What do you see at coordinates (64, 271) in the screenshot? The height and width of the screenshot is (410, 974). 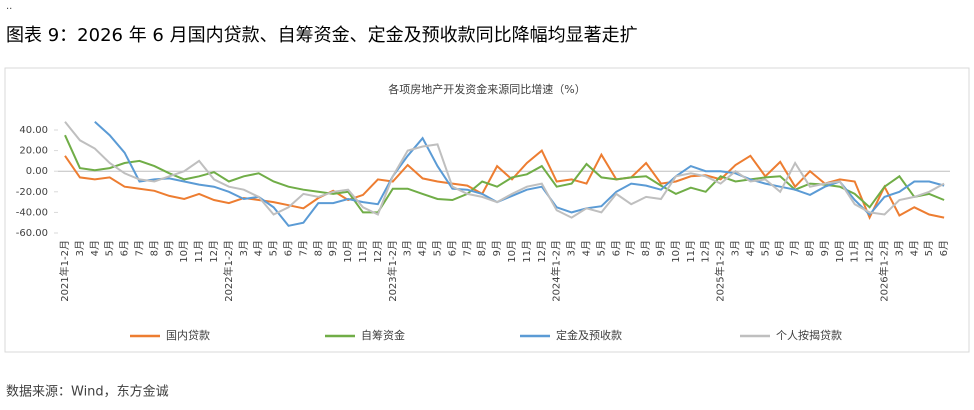 I see `x-tick-label: 2021年1-2月` at bounding box center [64, 271].